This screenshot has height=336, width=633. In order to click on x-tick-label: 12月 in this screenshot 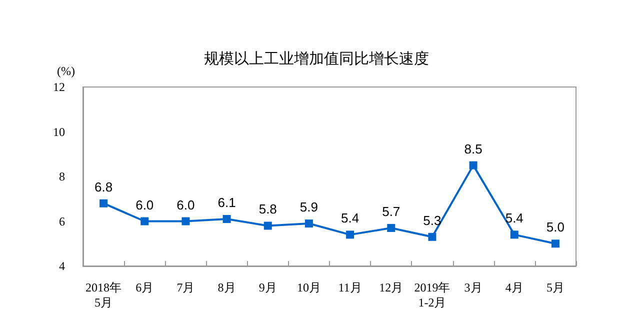, I will do `click(391, 287)`.